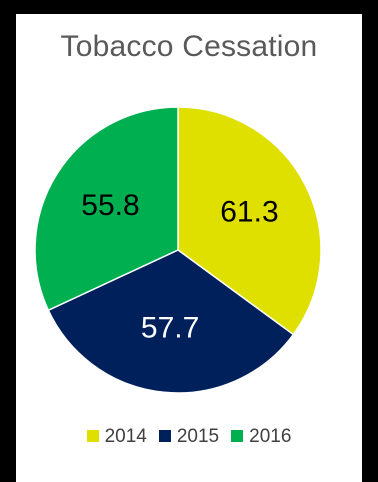 This screenshot has width=378, height=482. I want to click on legend-swatch-2014, so click(92, 436).